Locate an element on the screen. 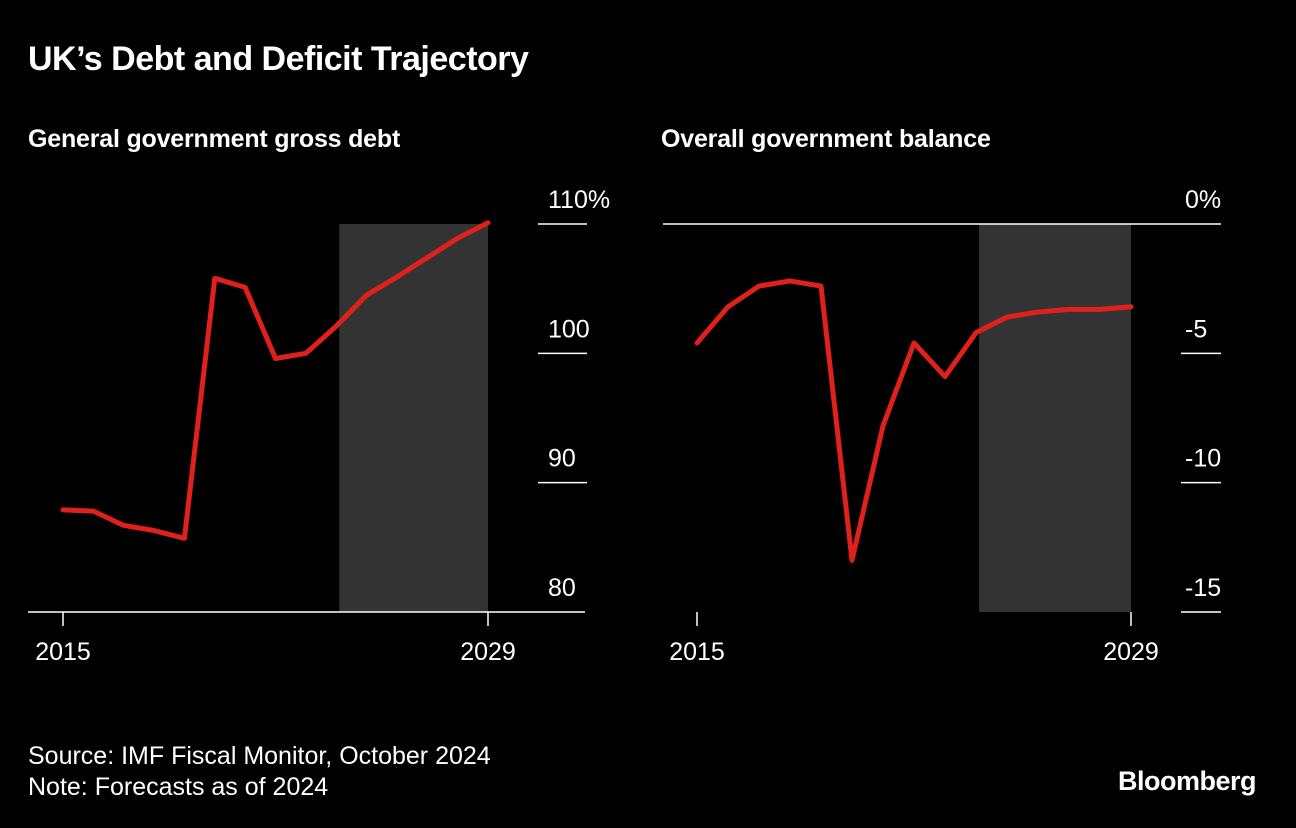  debt-xtick-label-1: 2029 is located at coordinates (488, 652).